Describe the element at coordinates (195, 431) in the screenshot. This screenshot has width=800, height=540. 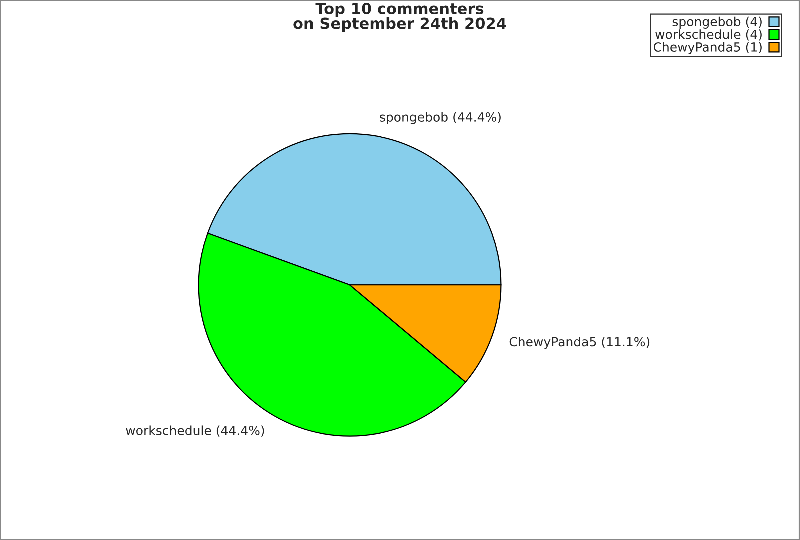
I see `data-label: workschedule (44.4%)` at that location.